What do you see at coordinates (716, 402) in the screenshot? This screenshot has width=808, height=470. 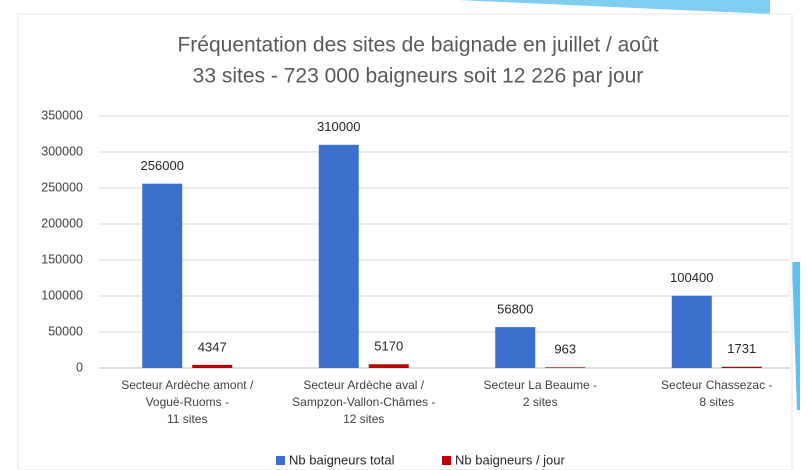 I see `x-tick-label: 8 sites` at bounding box center [716, 402].